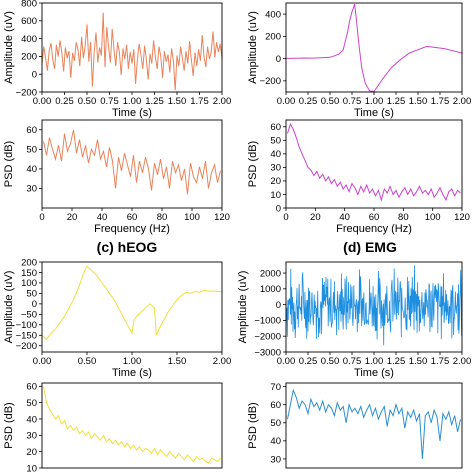 The image size is (474, 474). What do you see at coordinates (374, 162) in the screenshot?
I see `series-line-b-psd` at bounding box center [374, 162].